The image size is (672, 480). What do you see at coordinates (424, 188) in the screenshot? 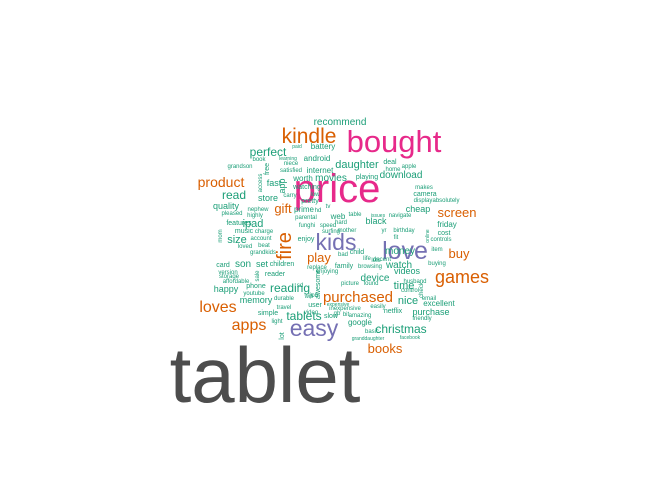
I see `word-makes: makes` at bounding box center [424, 188].